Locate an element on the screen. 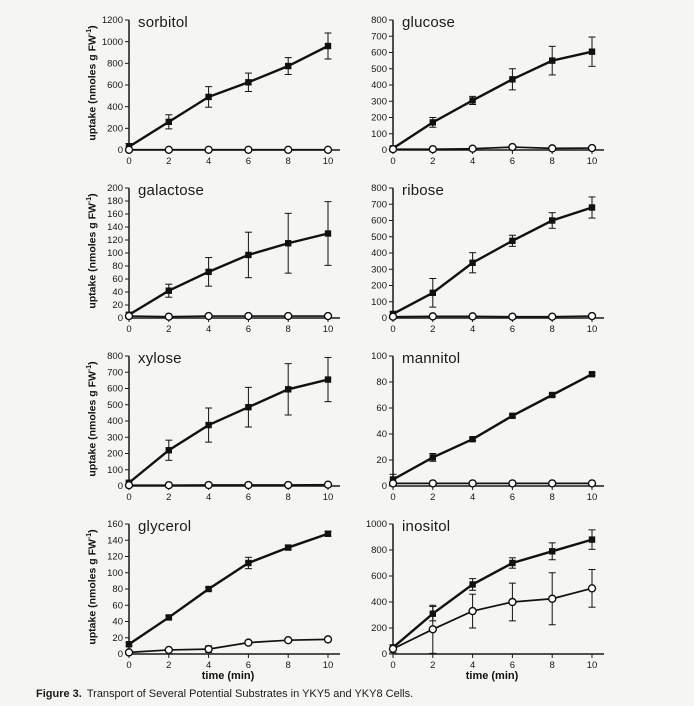 The width and height of the screenshot is (694, 706). y-tick-label: 40 is located at coordinates (381, 434).